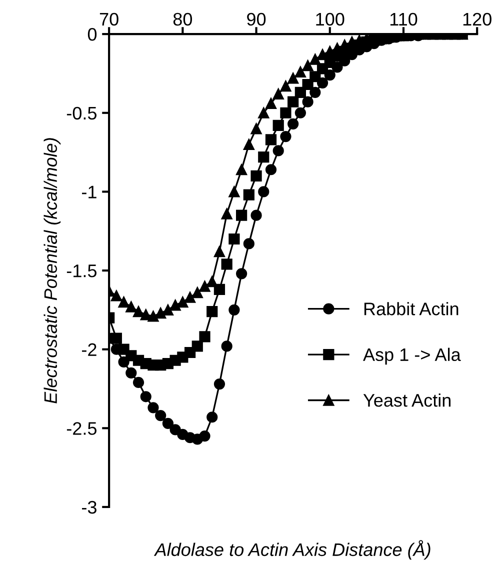  What do you see at coordinates (404, 19) in the screenshot?
I see `x-tick-label: 110` at bounding box center [404, 19].